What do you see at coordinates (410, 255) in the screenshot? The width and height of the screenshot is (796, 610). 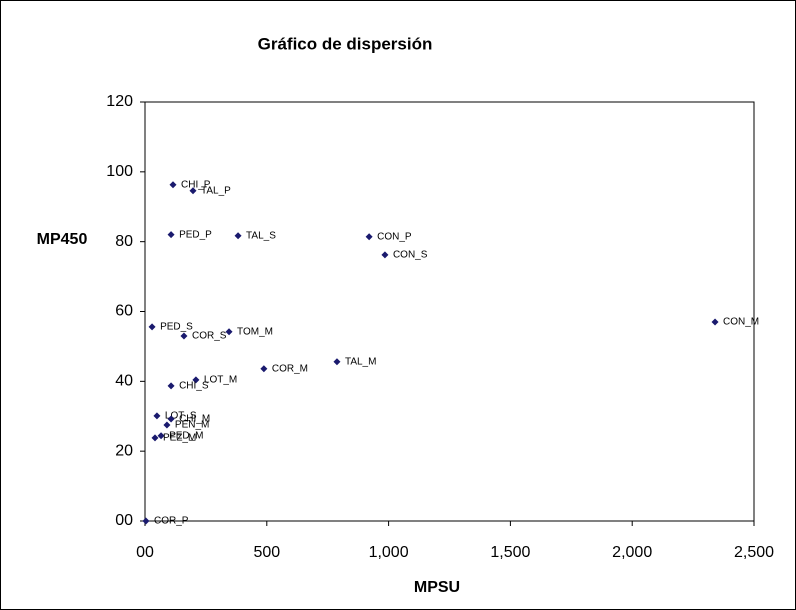 I see `point-label: CON_S` at bounding box center [410, 255].